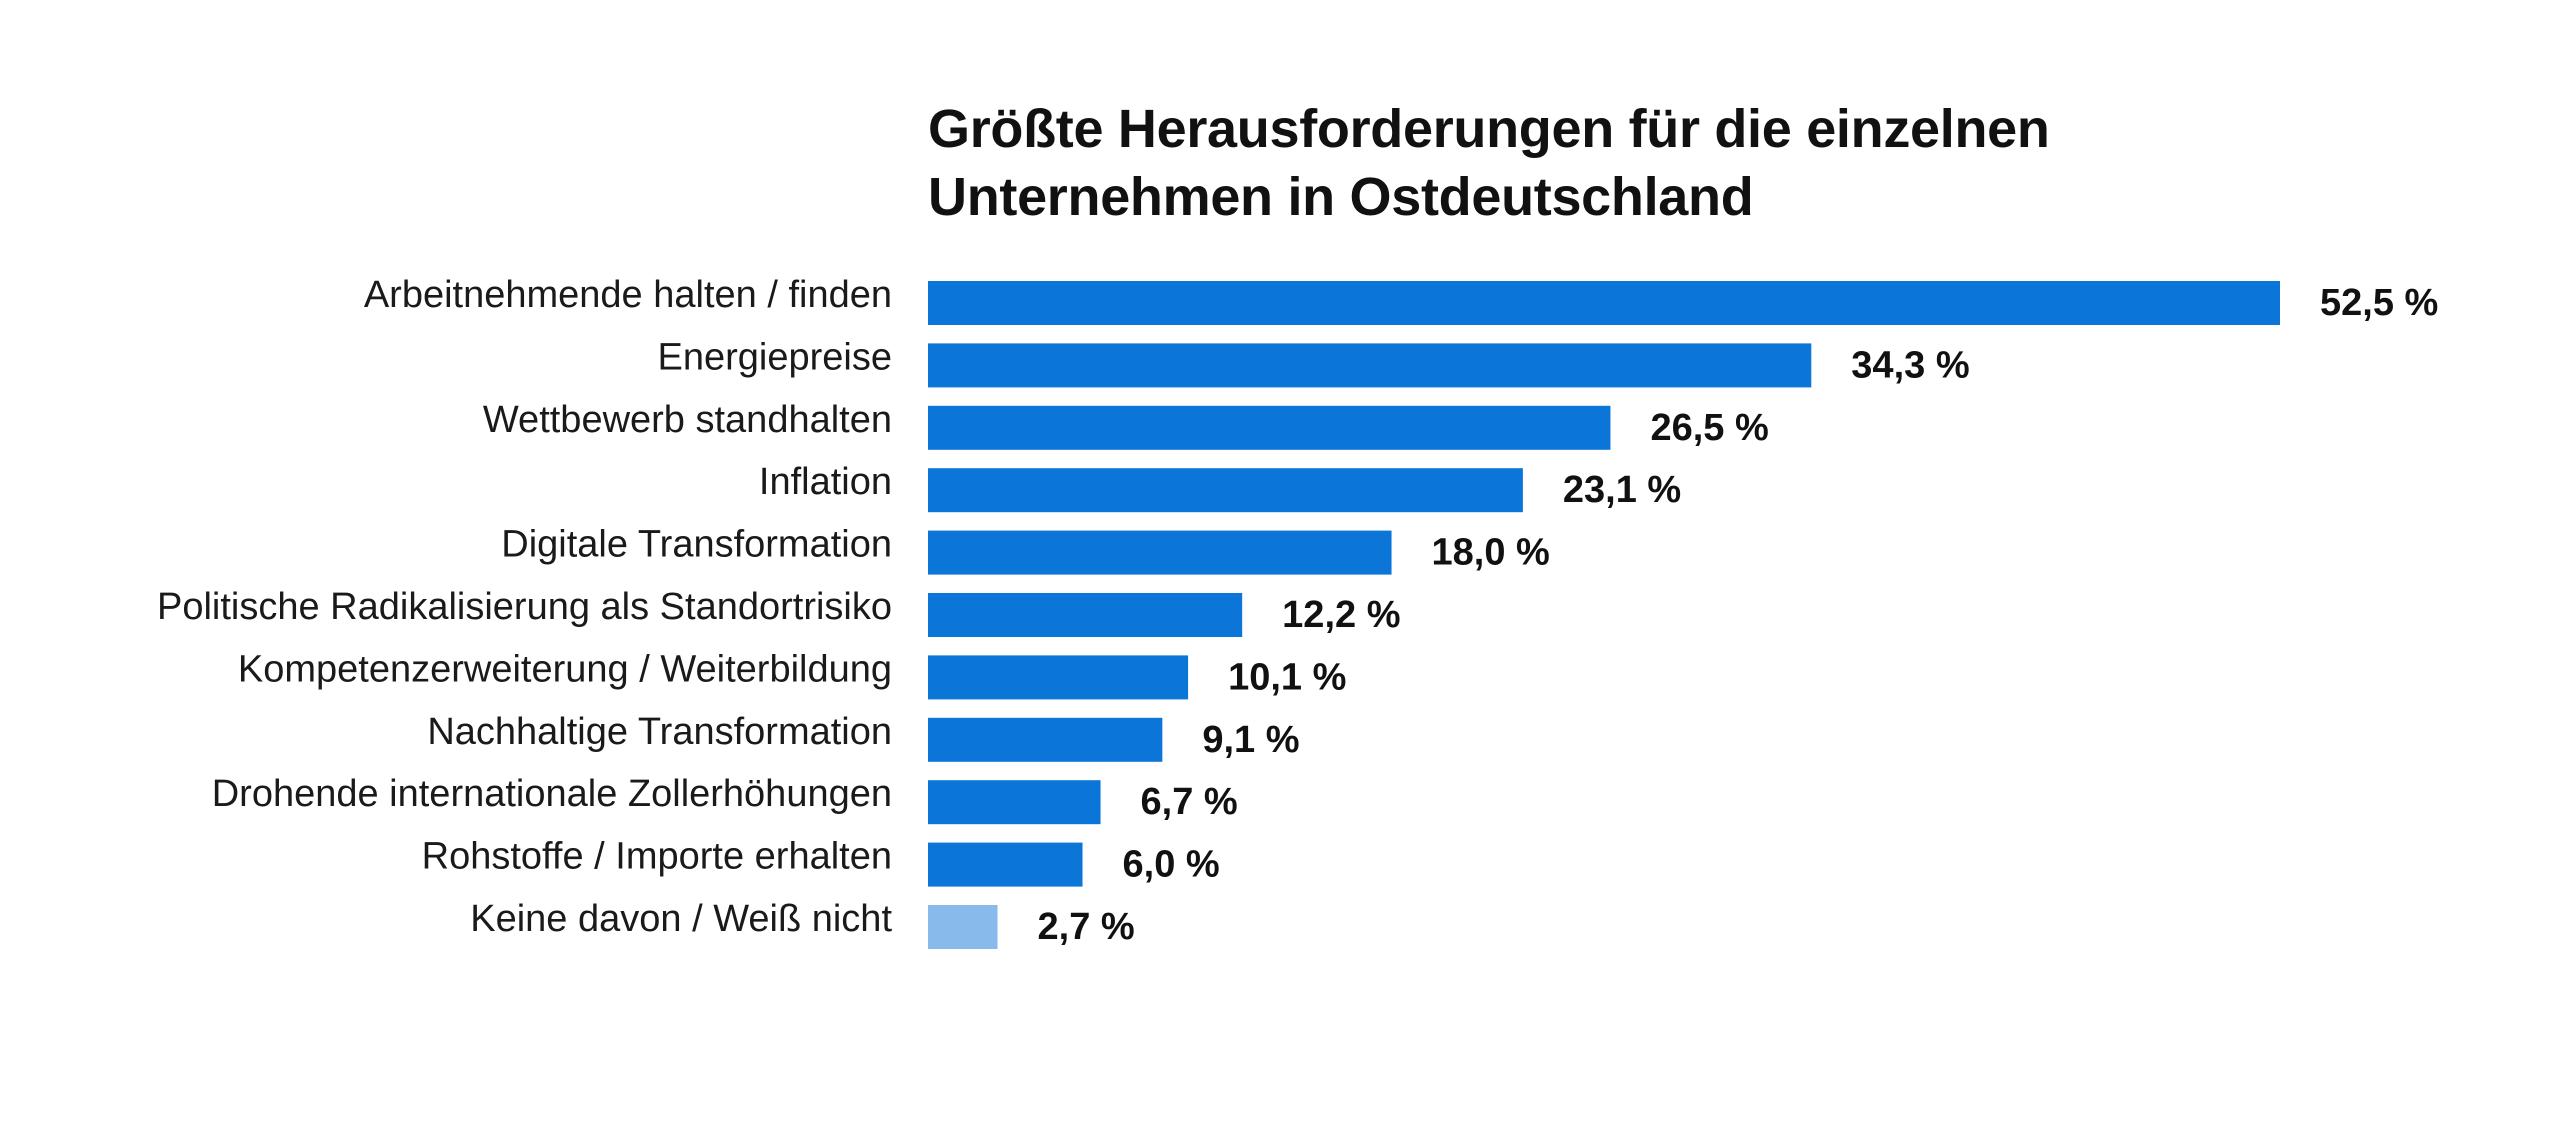 Image resolution: width=2560 pixels, height=1133 pixels. I want to click on bar-row: Nachhaltige Transformation 9,1 %, so click(863, 736).